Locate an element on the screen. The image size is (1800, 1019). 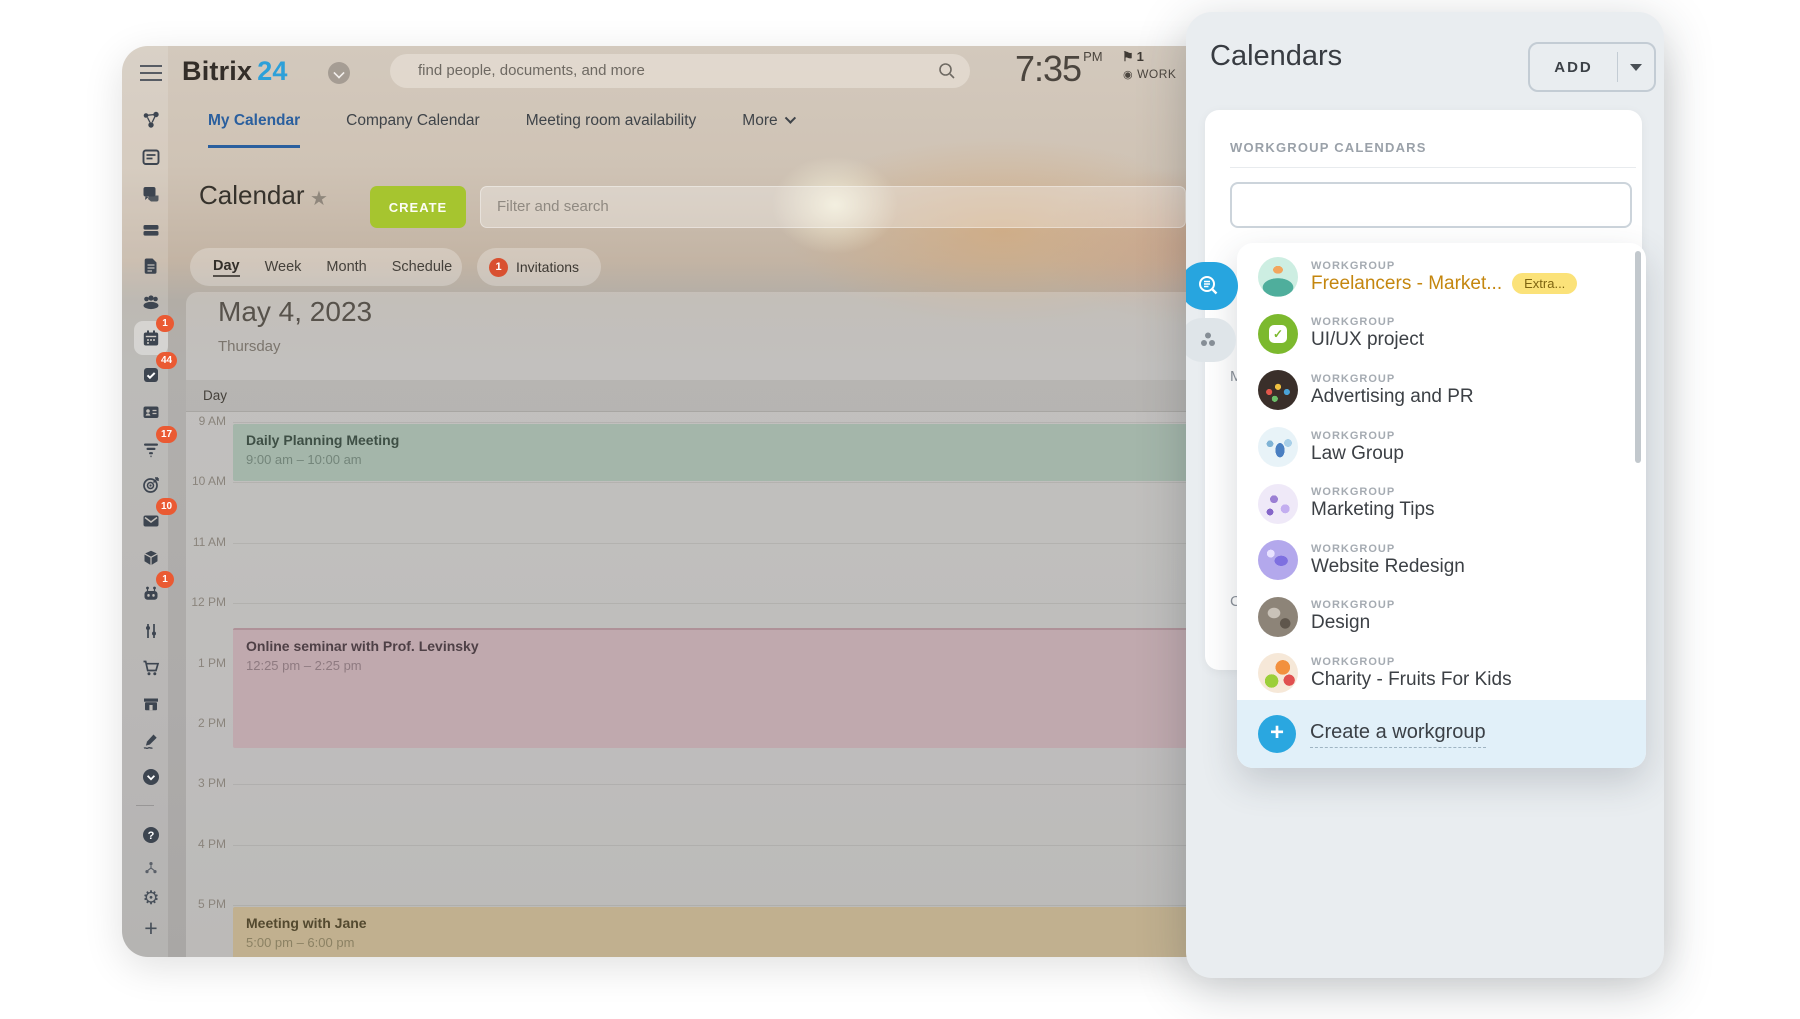
item-name: UI/UX project is located at coordinates (1367, 340).